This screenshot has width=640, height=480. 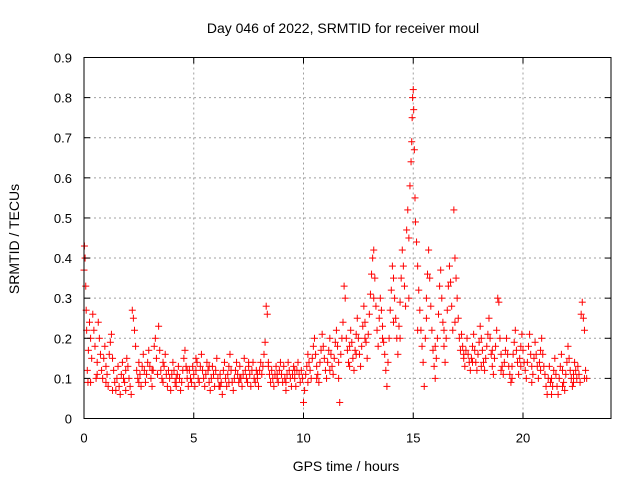 I want to click on y-tick-label: 0, so click(x=68, y=419).